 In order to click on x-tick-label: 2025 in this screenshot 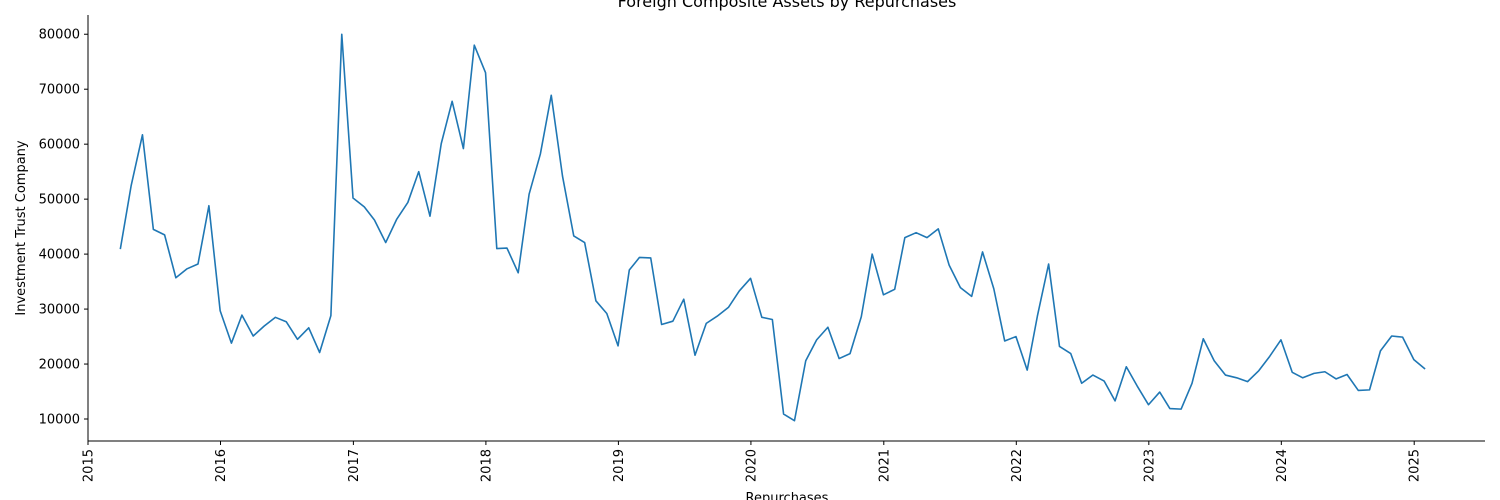, I will do `click(1415, 465)`.